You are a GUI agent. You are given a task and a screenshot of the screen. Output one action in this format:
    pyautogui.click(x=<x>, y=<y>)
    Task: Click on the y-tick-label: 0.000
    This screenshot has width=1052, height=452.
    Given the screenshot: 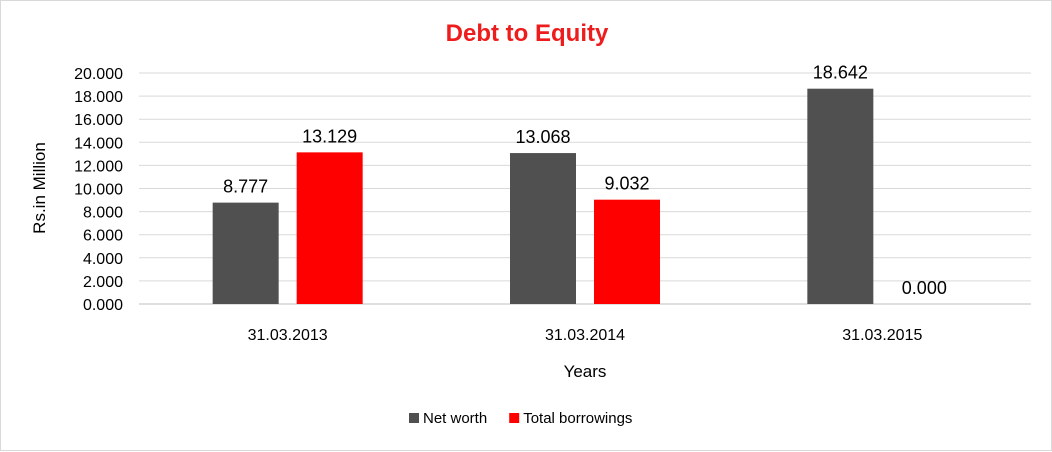 What is the action you would take?
    pyautogui.click(x=103, y=305)
    